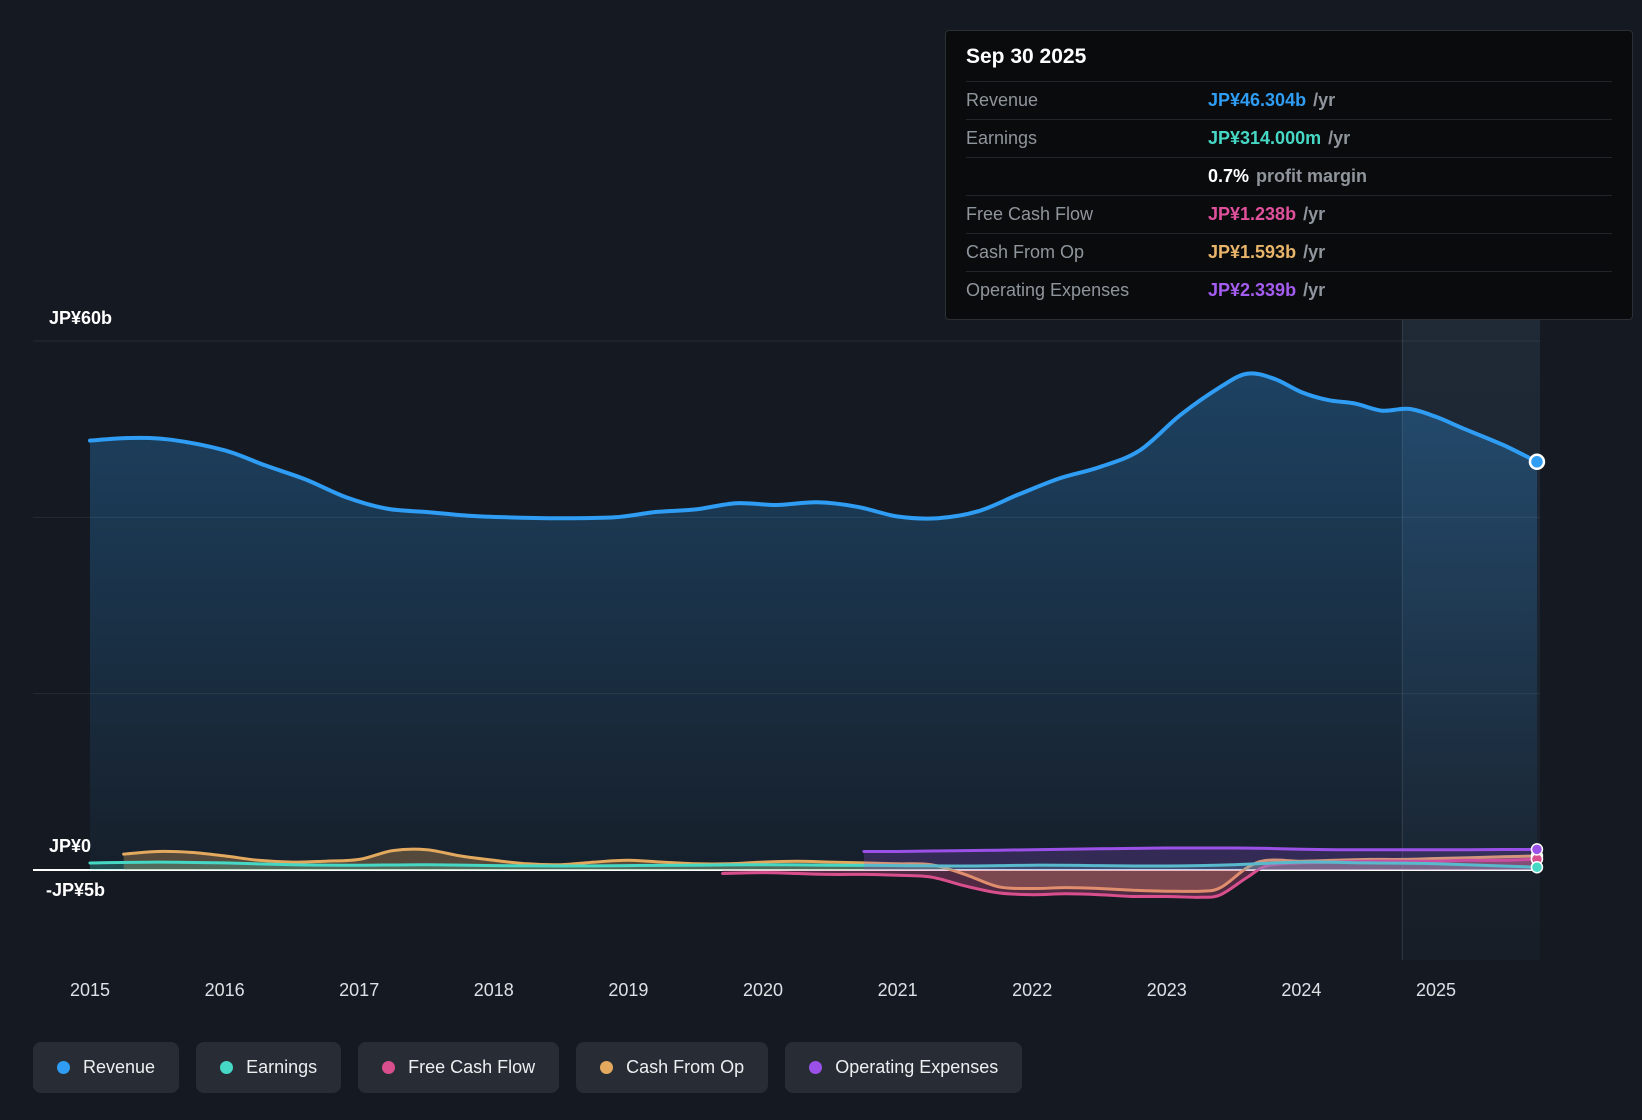  What do you see at coordinates (1048, 290) in the screenshot?
I see `tooltip-row-label: Operating Expenses` at bounding box center [1048, 290].